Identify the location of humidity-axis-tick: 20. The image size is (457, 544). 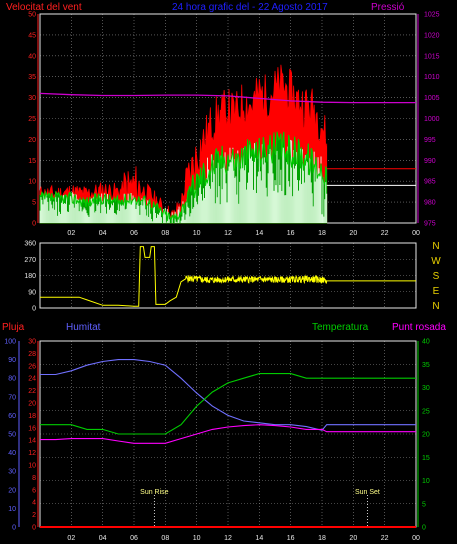
(12, 490).